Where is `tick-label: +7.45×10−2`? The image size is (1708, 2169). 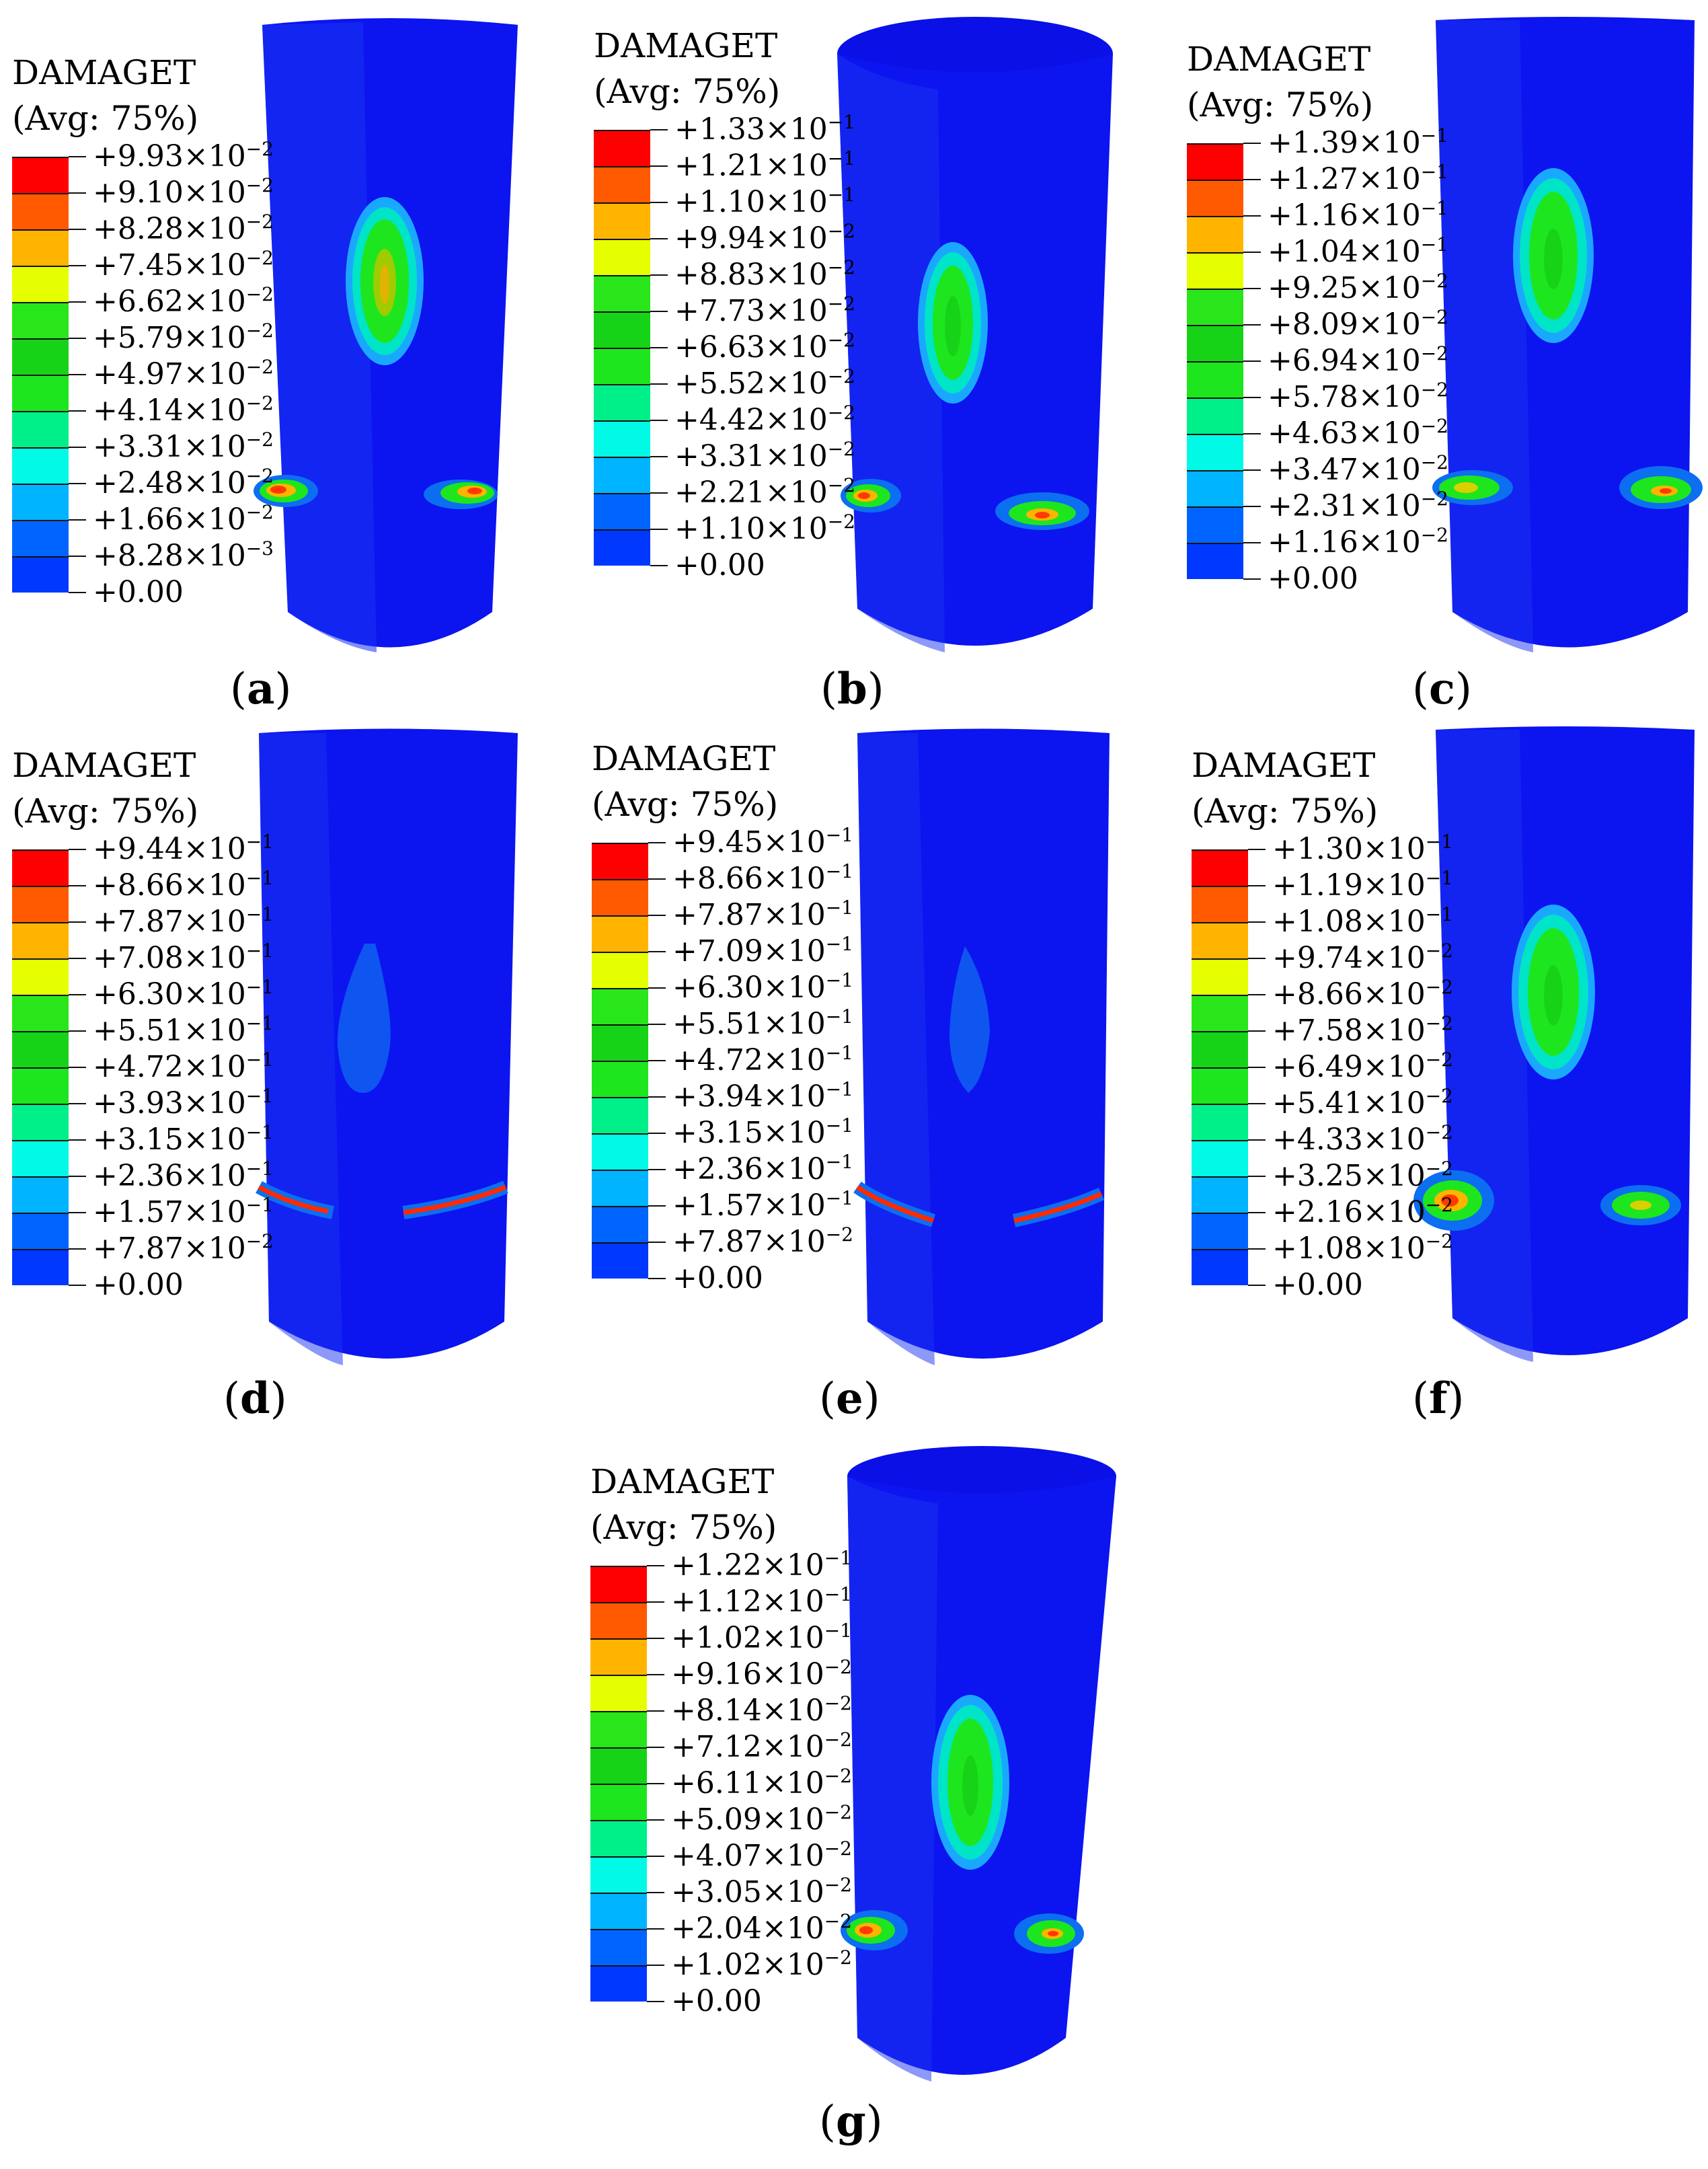
tick-label: +7.45×10−2 is located at coordinates (184, 265).